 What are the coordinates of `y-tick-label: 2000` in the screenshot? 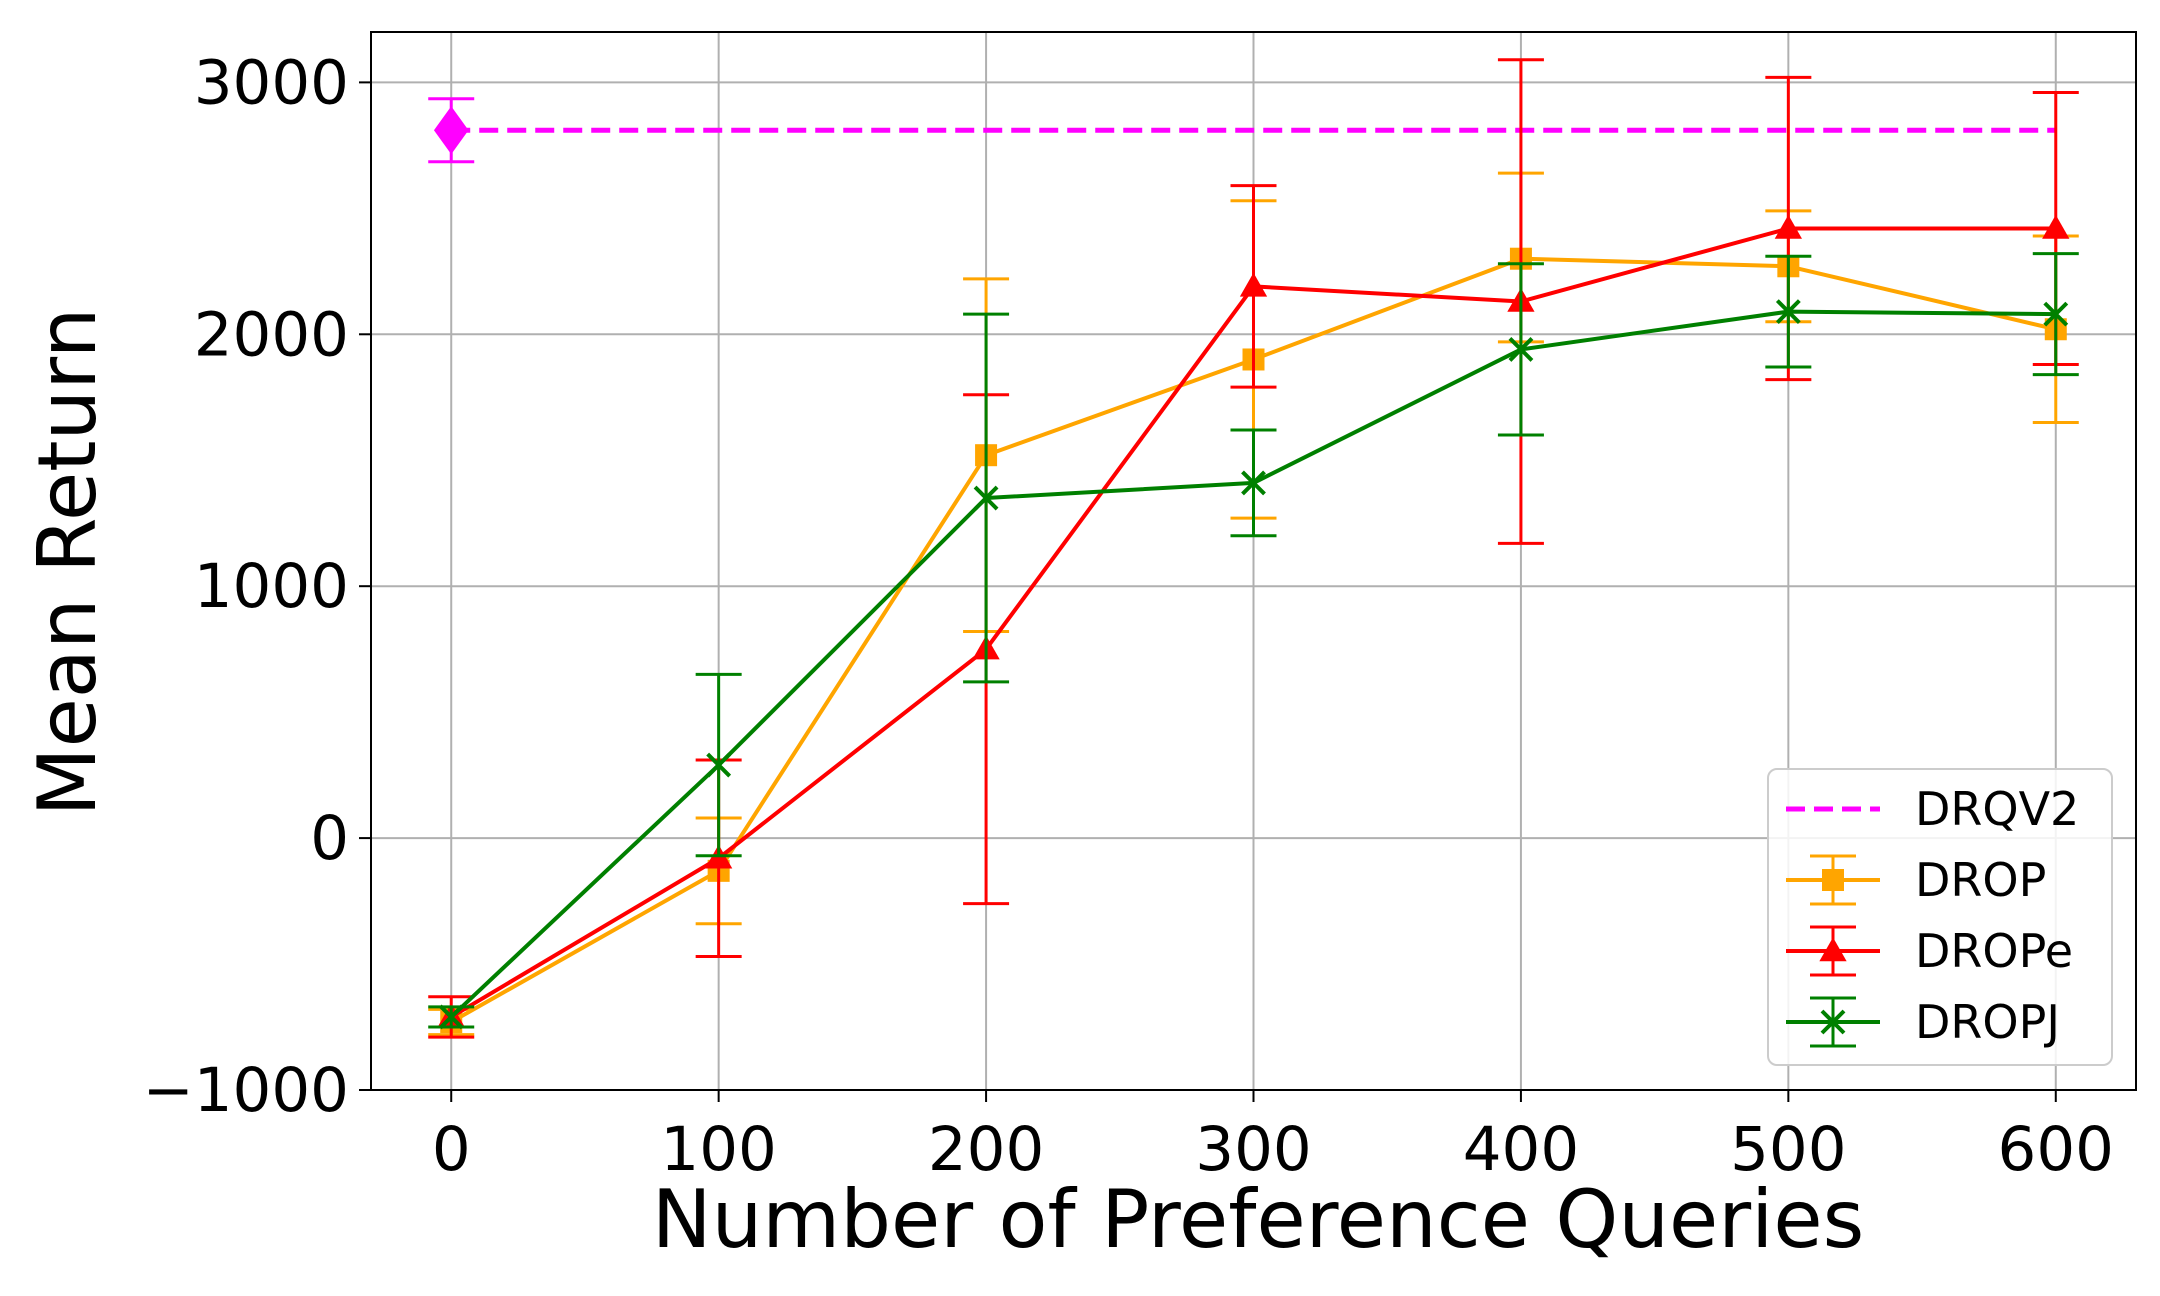 It's located at (271, 334).